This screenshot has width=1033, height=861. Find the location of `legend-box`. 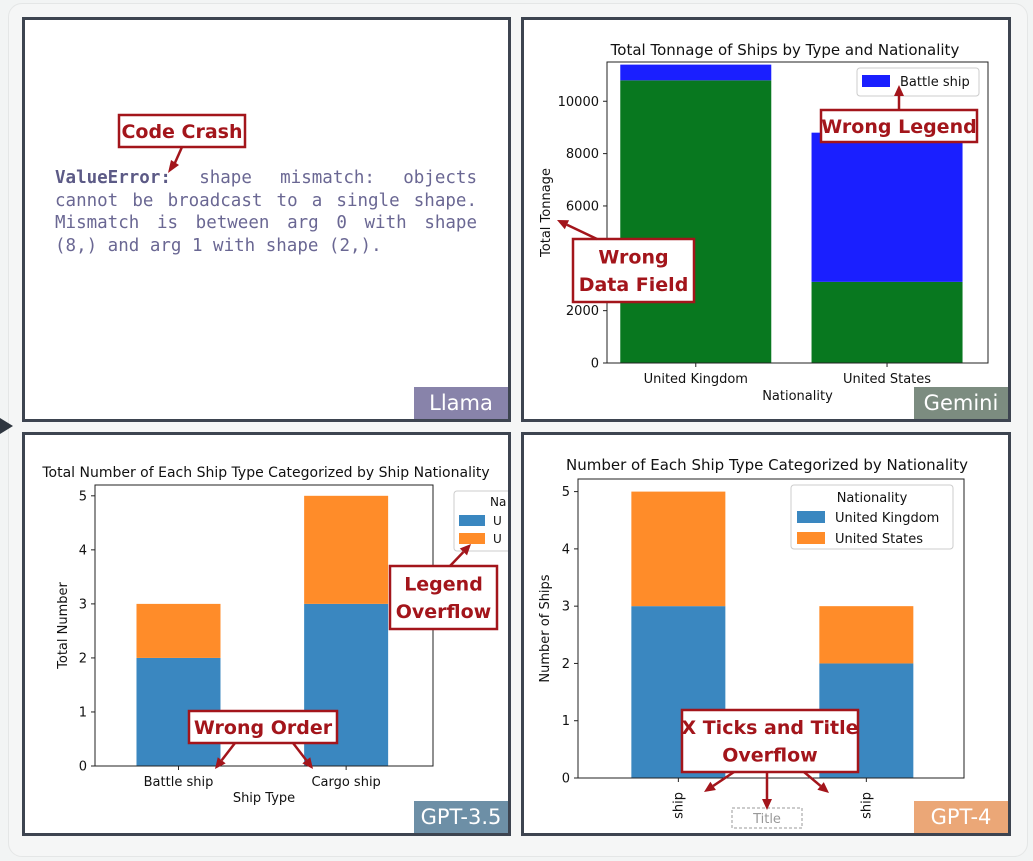

legend-box is located at coordinates (872, 517).